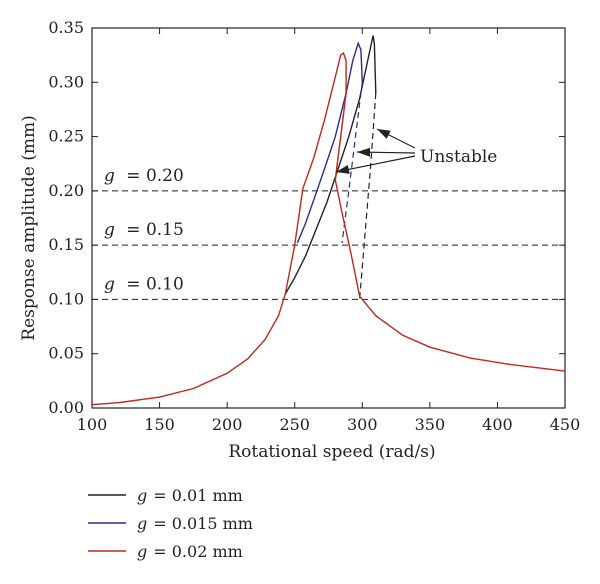 This screenshot has height=584, width=600. What do you see at coordinates (362, 424) in the screenshot?
I see `x-tick-label: 300` at bounding box center [362, 424].